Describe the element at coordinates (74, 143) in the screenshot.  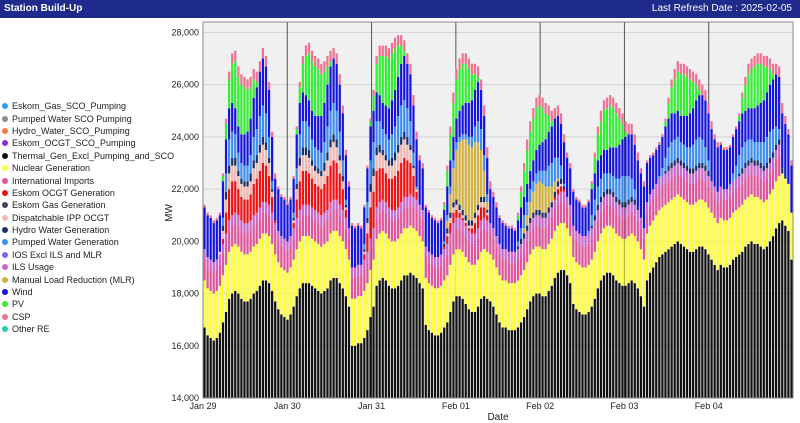
I see `legend-label: Eskom_OCGT_SCO_Pumping` at that location.